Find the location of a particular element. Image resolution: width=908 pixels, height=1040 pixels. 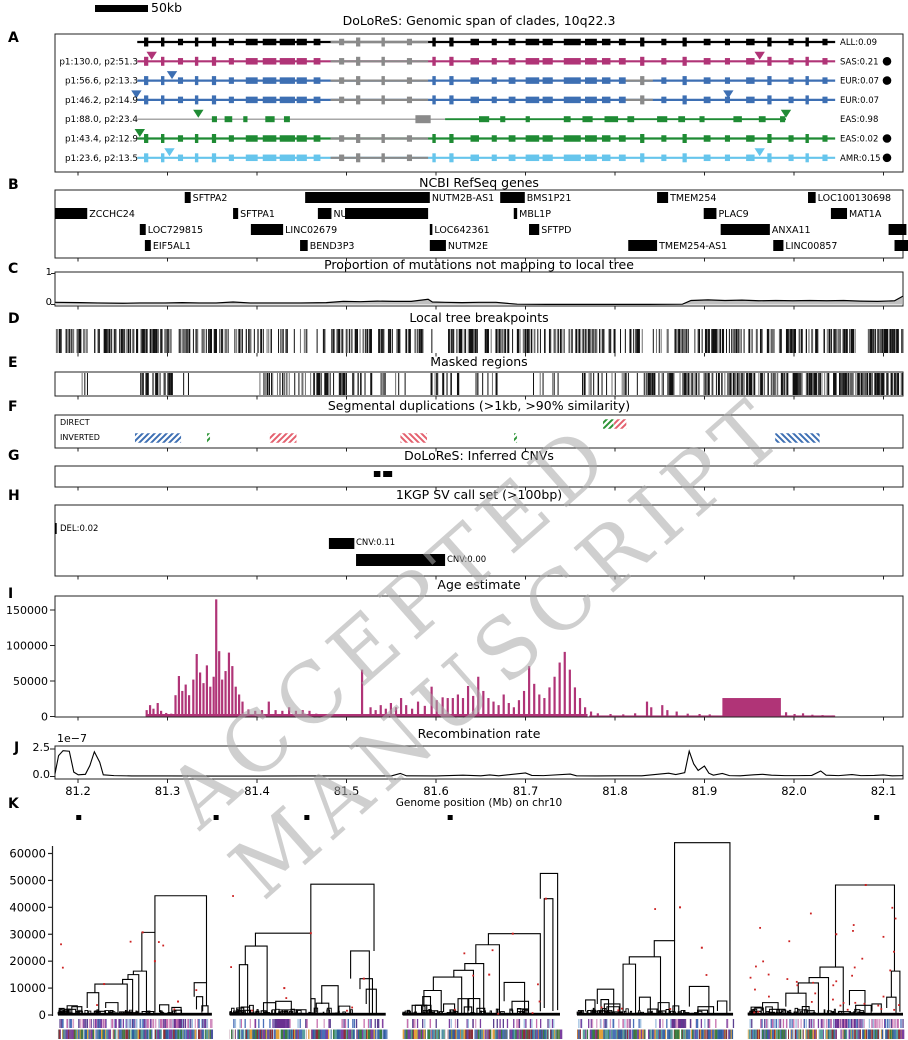

segdup-box-border is located at coordinates (515, 438).